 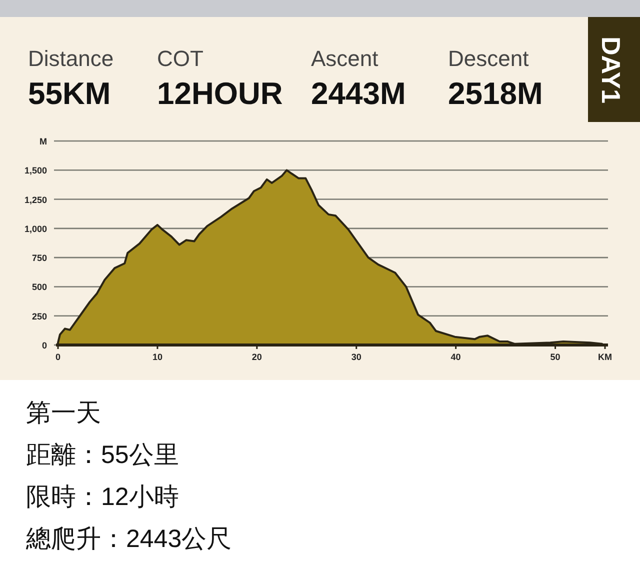 I want to click on text: 限時：12小時, so click(x=102, y=497).